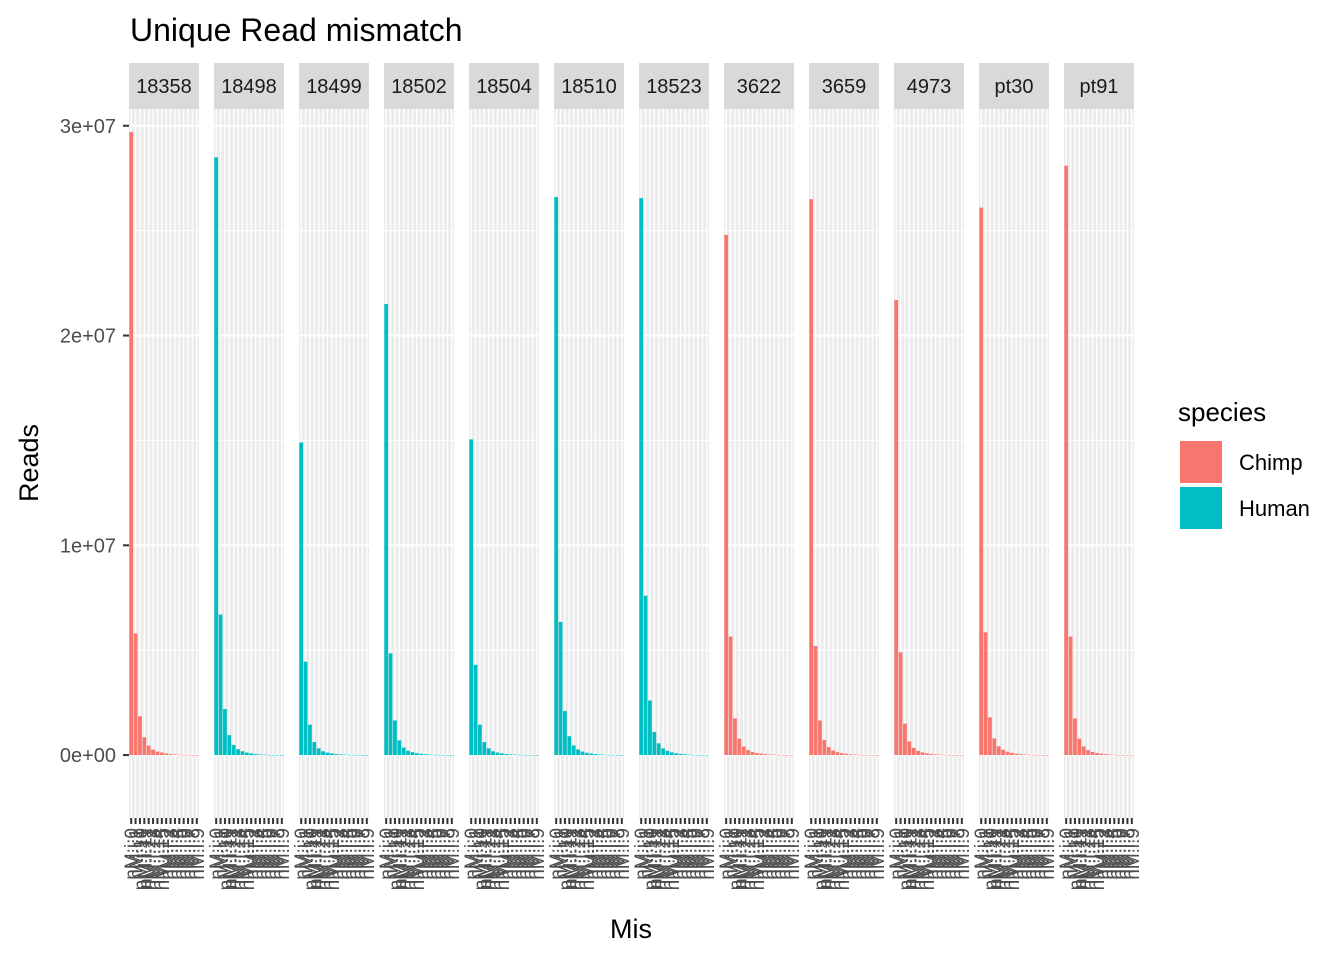  I want to click on x-tick-label: nM:i:4, so click(686, 854).